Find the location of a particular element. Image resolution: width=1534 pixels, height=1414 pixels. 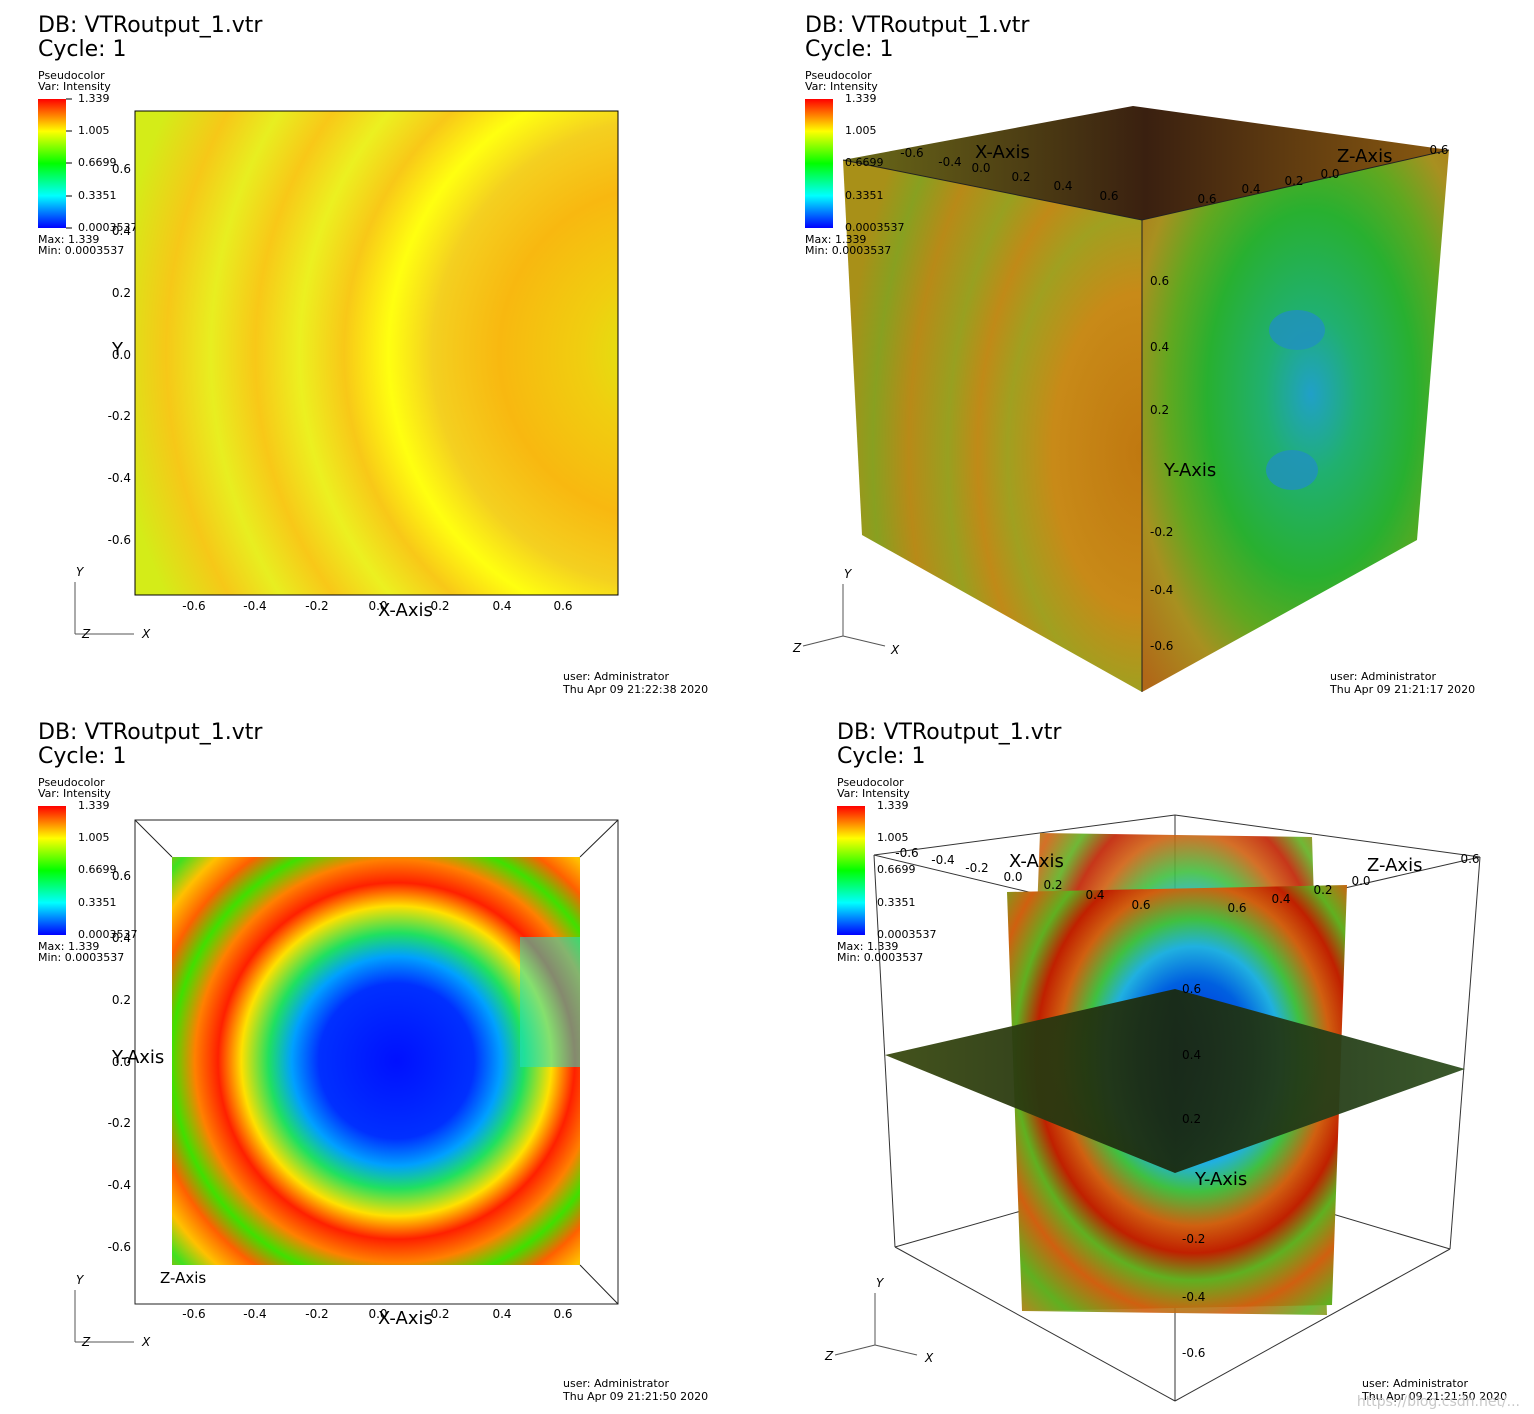

cube-front-face is located at coordinates (992, 426).